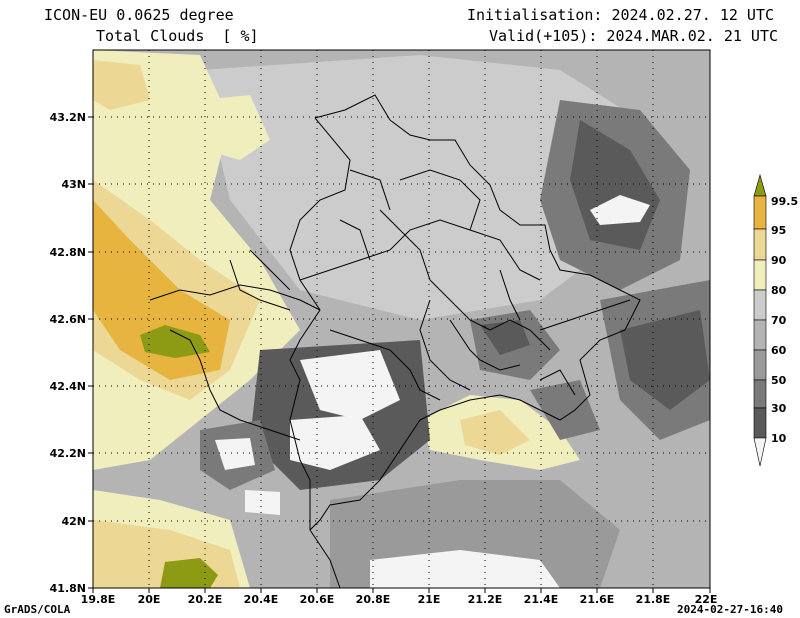  I want to click on lat-label: 43N, so click(73, 184).